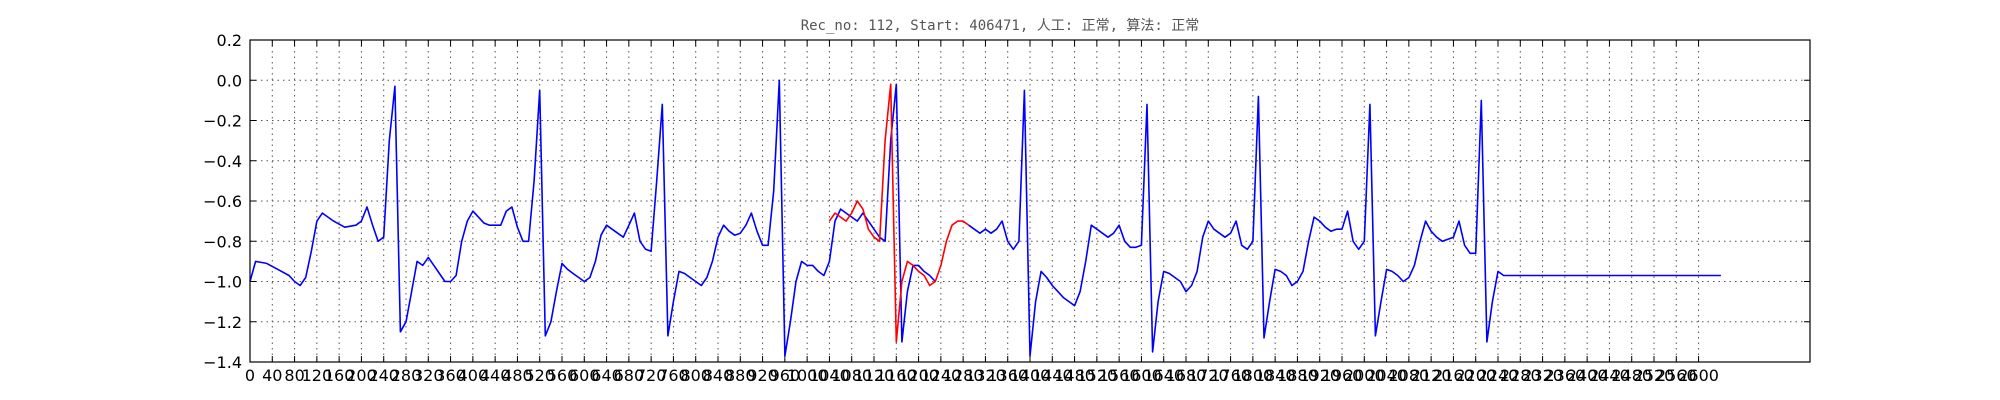 The image size is (2000, 400). I want to click on x-tick-label: 1600, so click(1141, 375).